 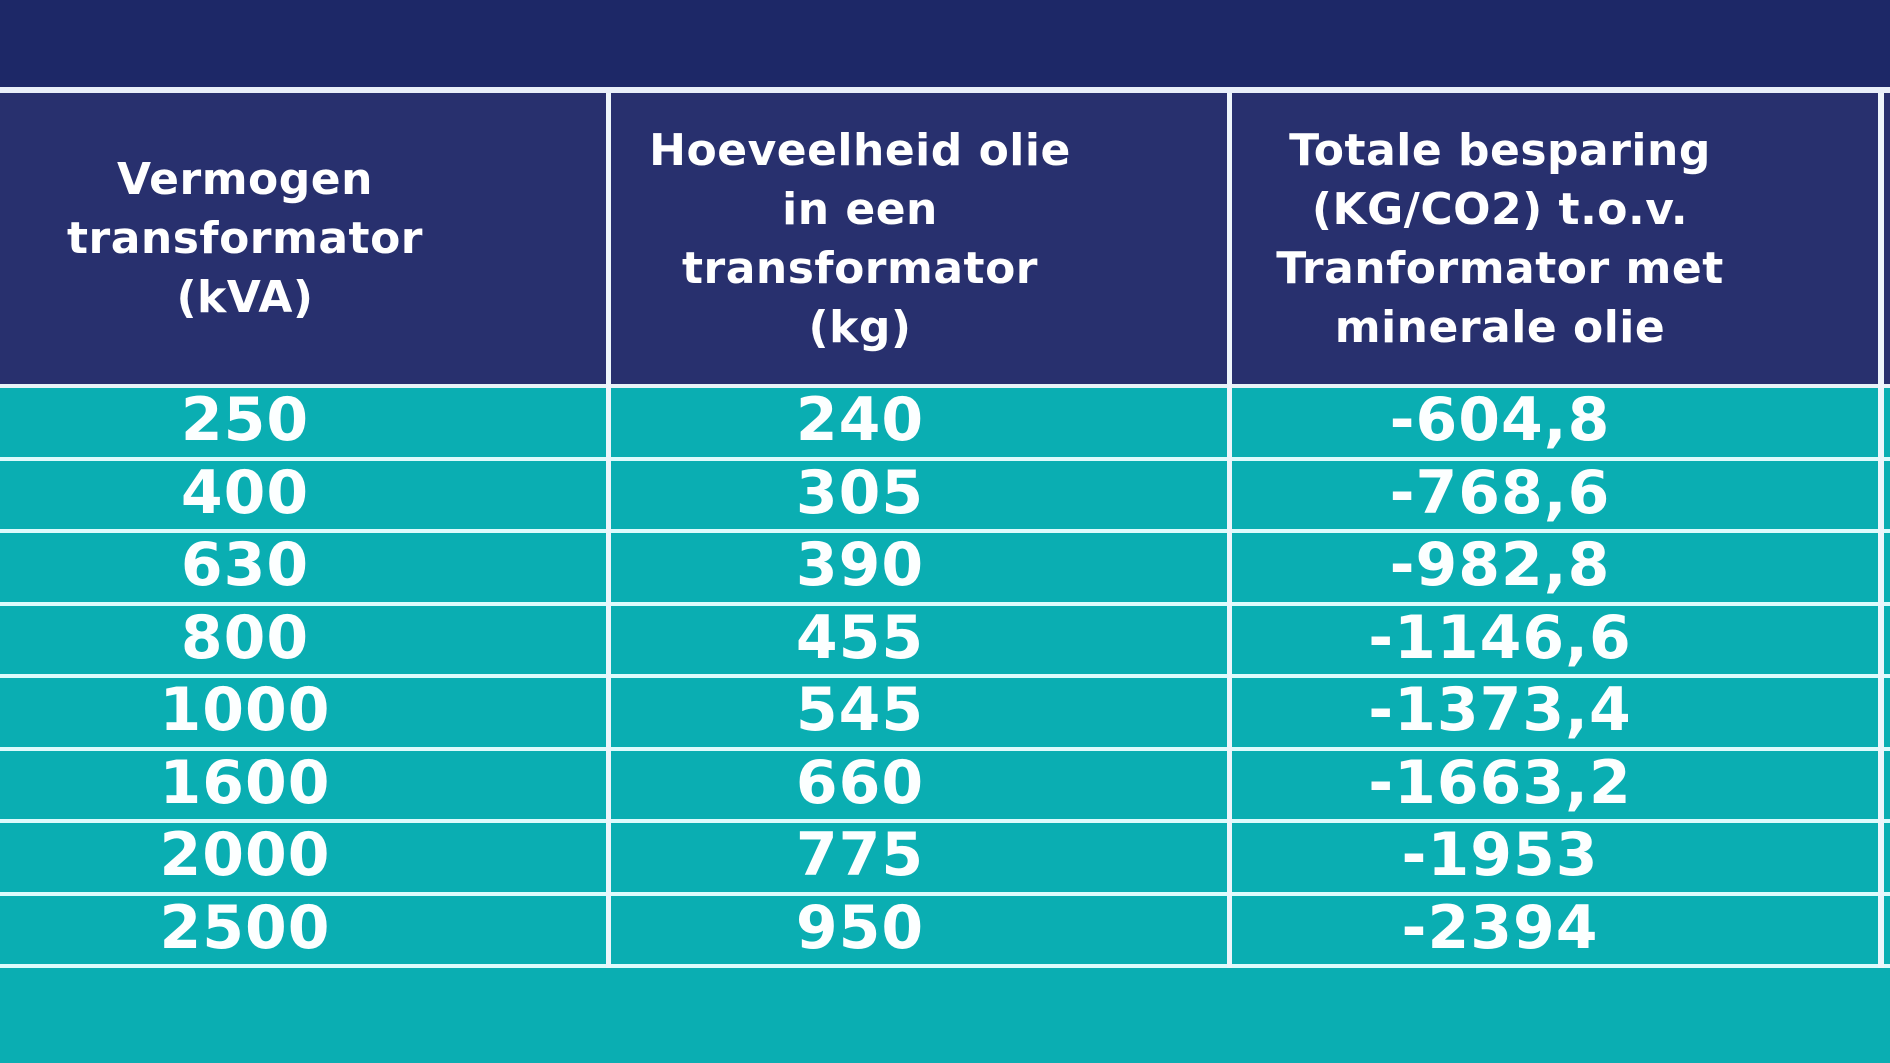 I want to click on cell-saving-kgco2: -1373,4, so click(x=1500, y=710).